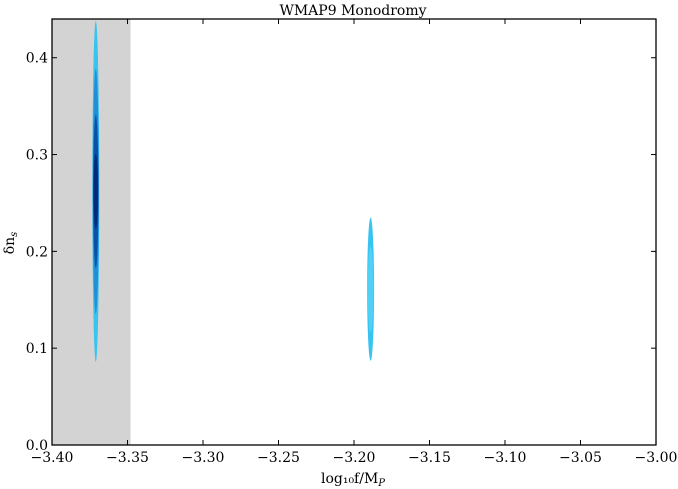 This screenshot has width=678, height=489. What do you see at coordinates (11, 243) in the screenshot?
I see `y-axis-label: δns` at bounding box center [11, 243].